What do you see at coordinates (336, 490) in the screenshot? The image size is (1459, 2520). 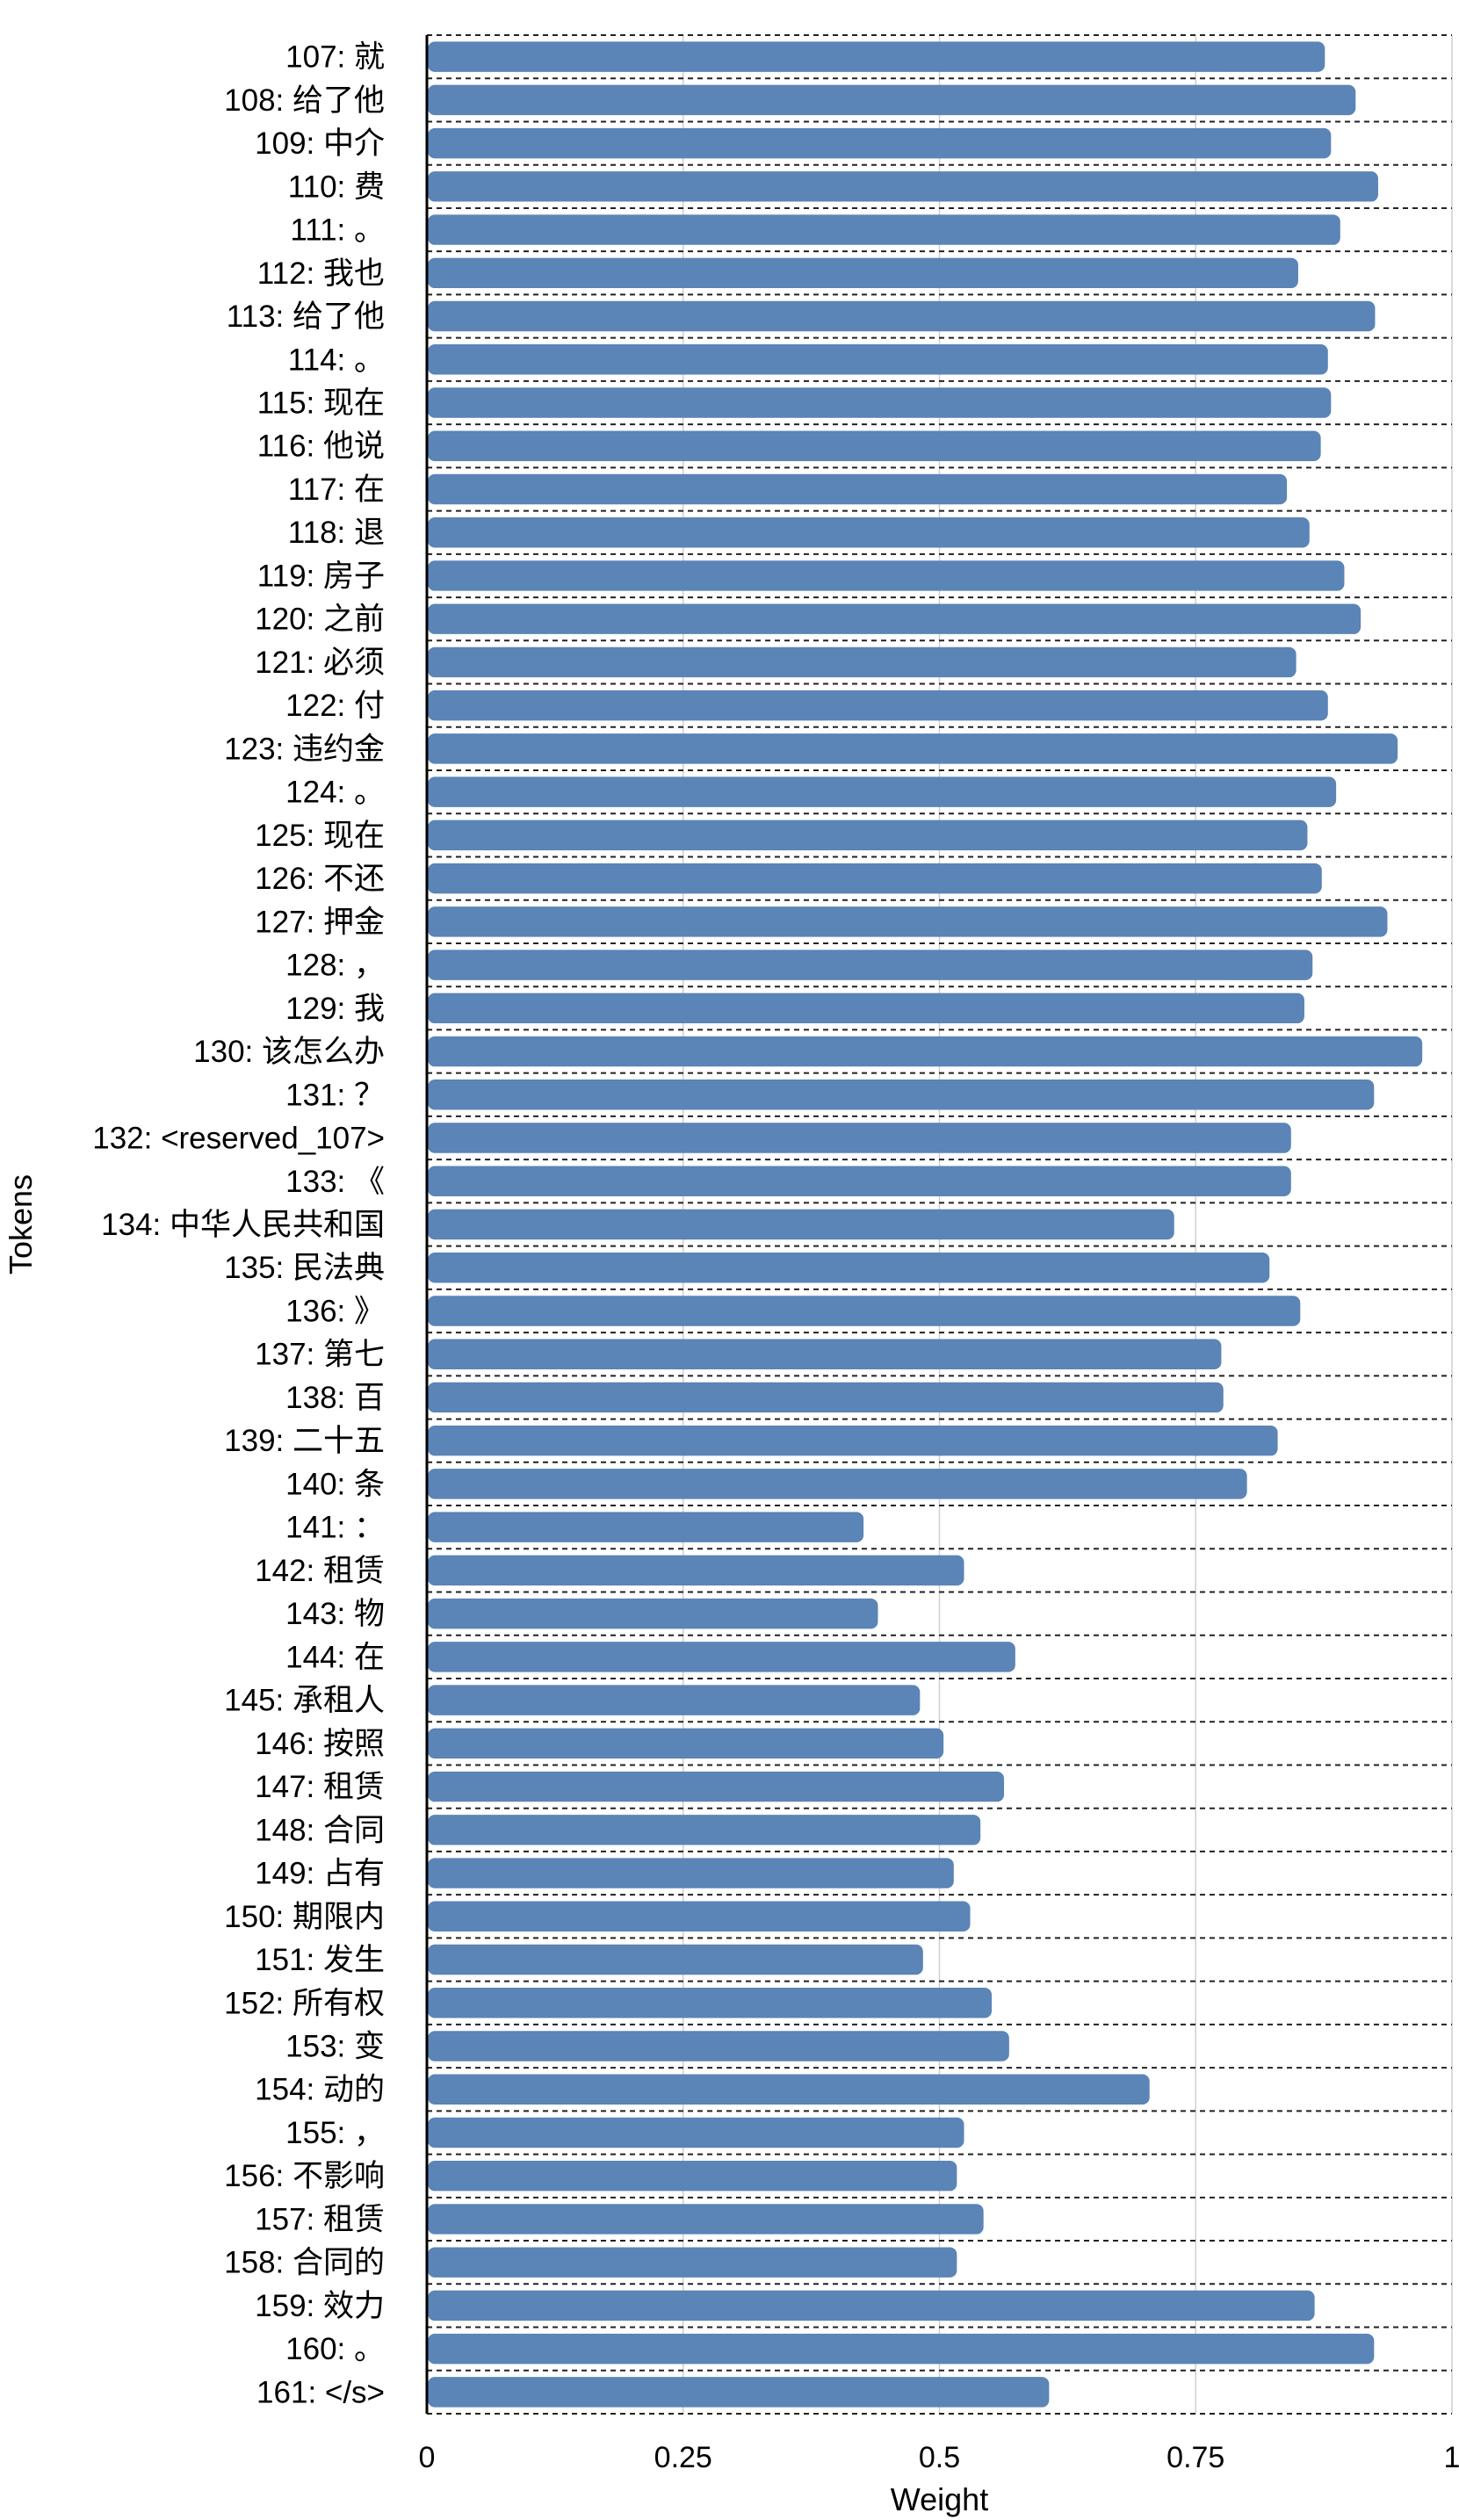 I see `y-category-label: 117: 在` at bounding box center [336, 490].